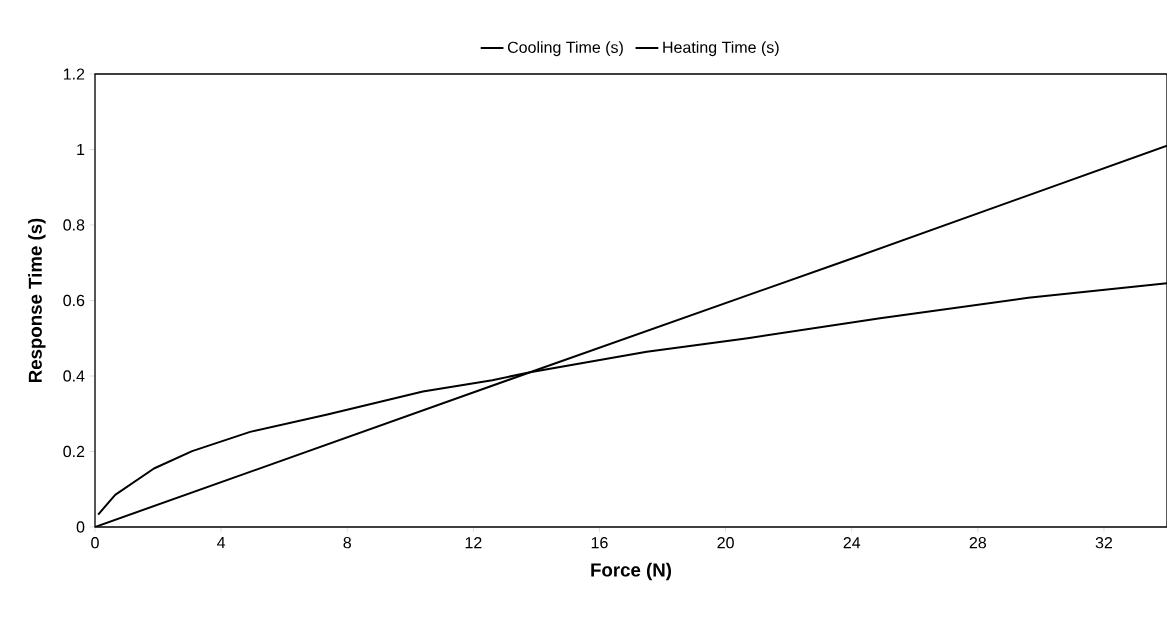 The width and height of the screenshot is (1167, 618). What do you see at coordinates (599, 543) in the screenshot?
I see `x-tick-label: 16` at bounding box center [599, 543].